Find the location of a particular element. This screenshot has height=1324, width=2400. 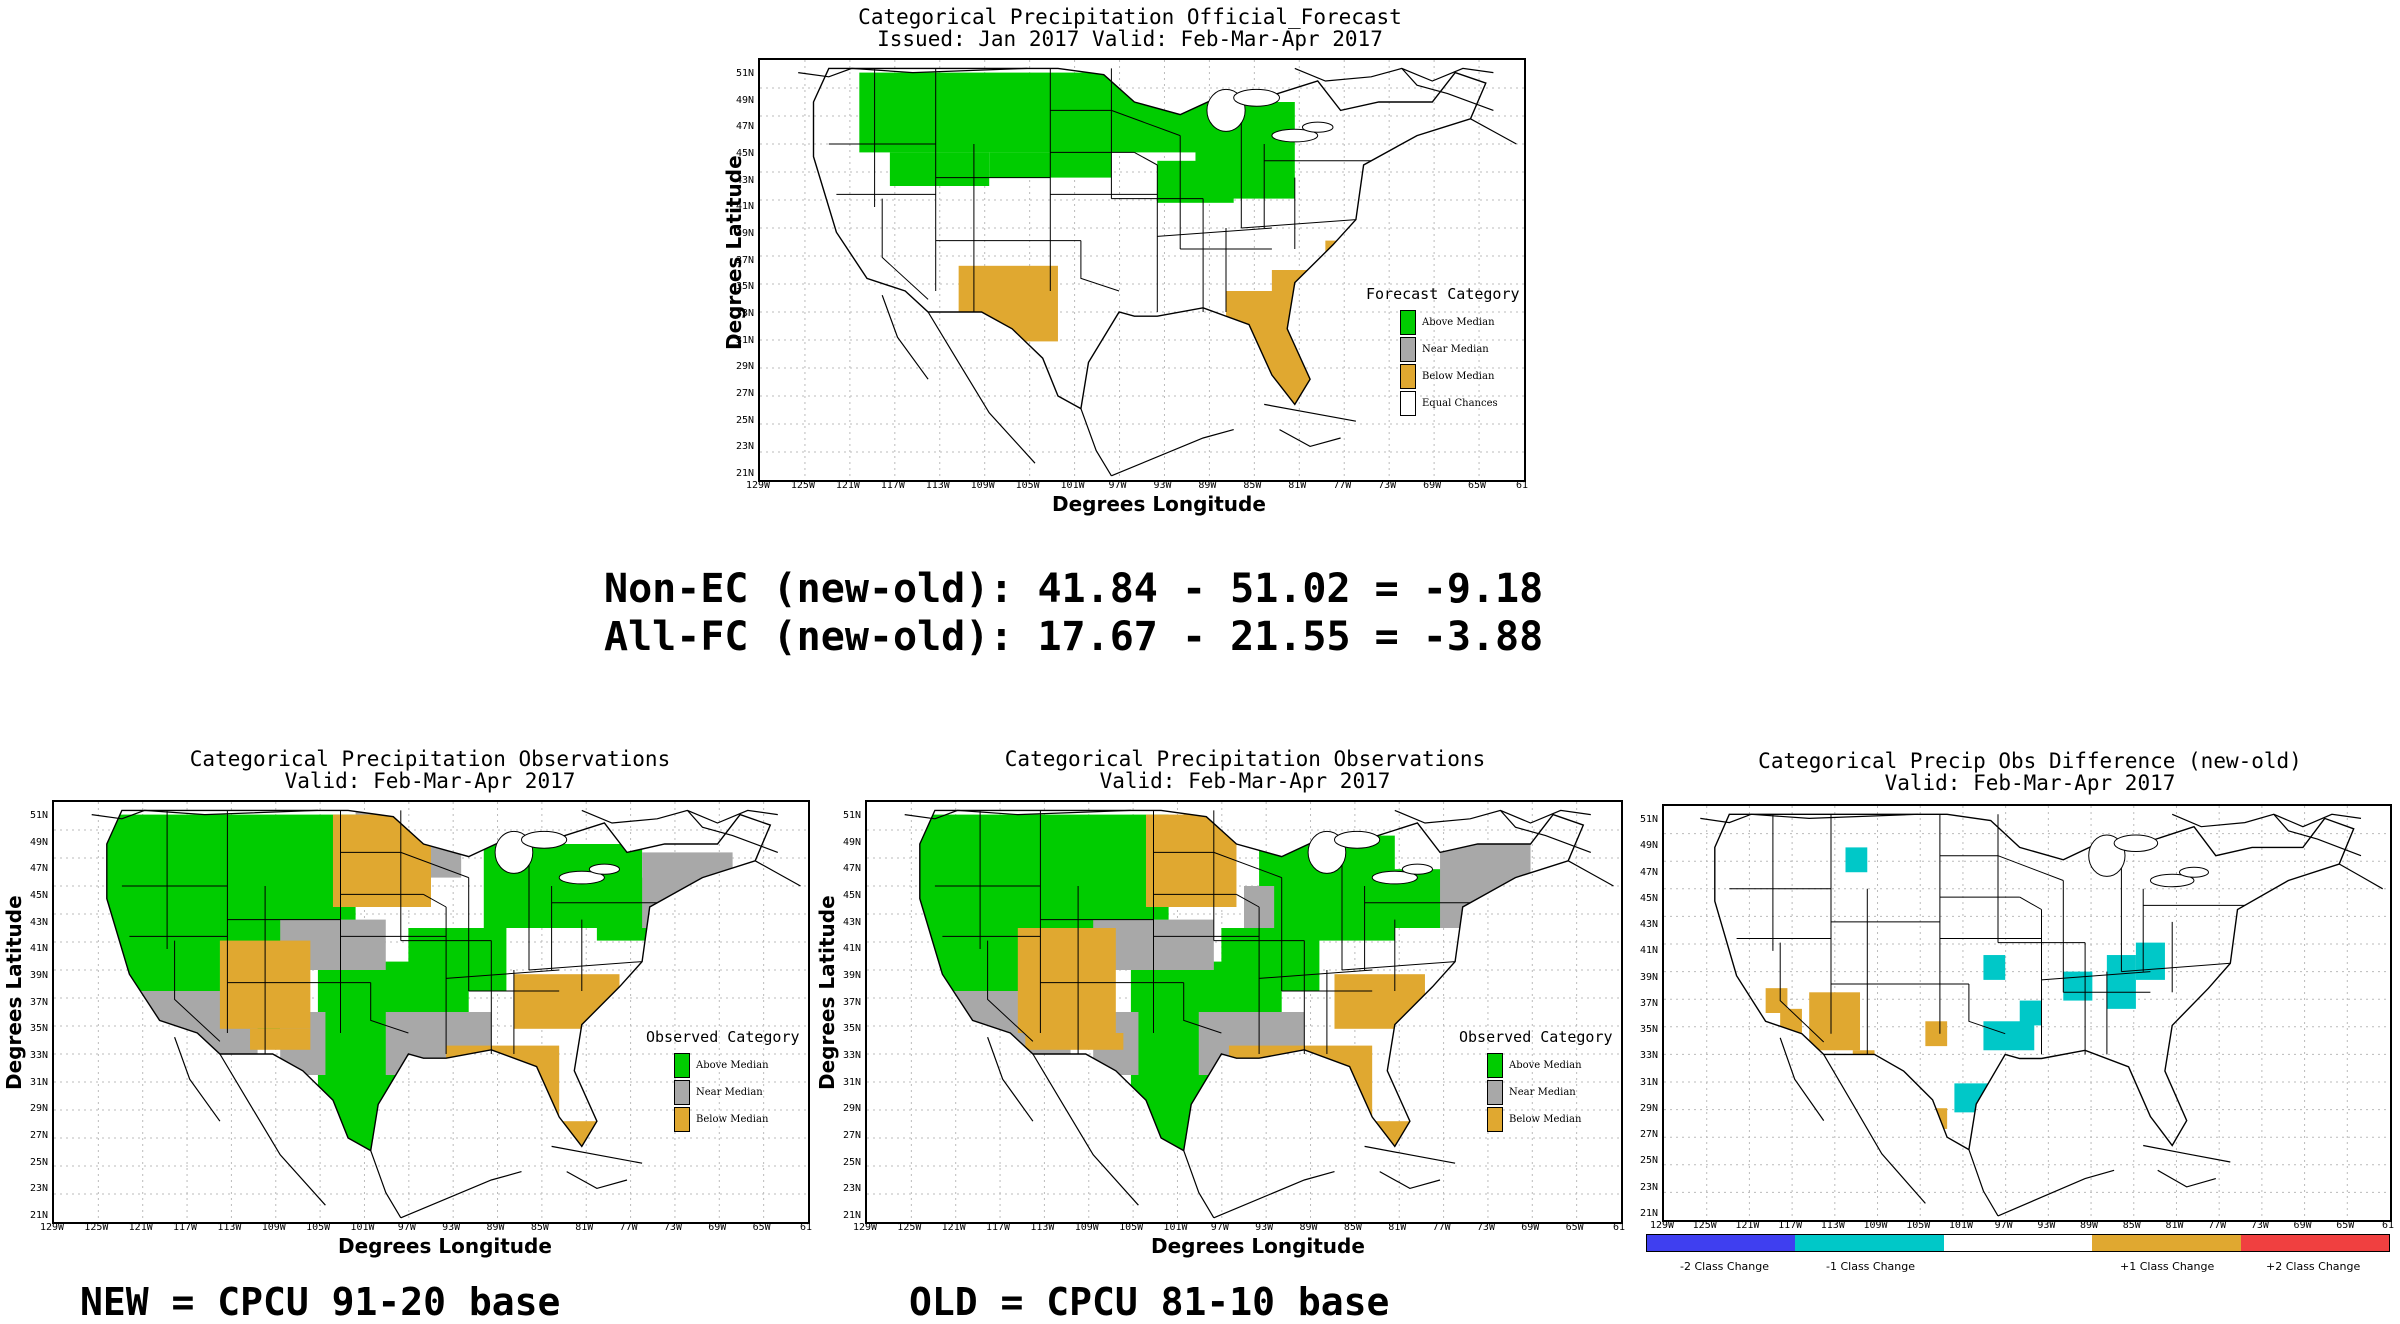

obs-old-caption: OLD = CPCU 81-10 base is located at coordinates (1149, 1302).